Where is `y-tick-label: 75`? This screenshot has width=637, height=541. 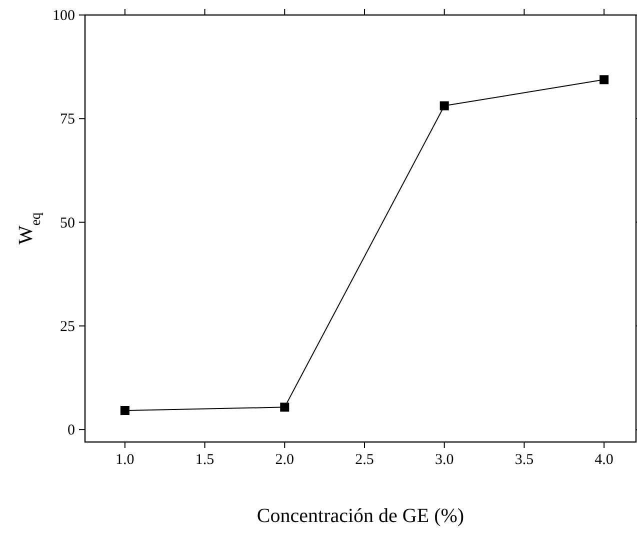
y-tick-label: 75 is located at coordinates (67, 120).